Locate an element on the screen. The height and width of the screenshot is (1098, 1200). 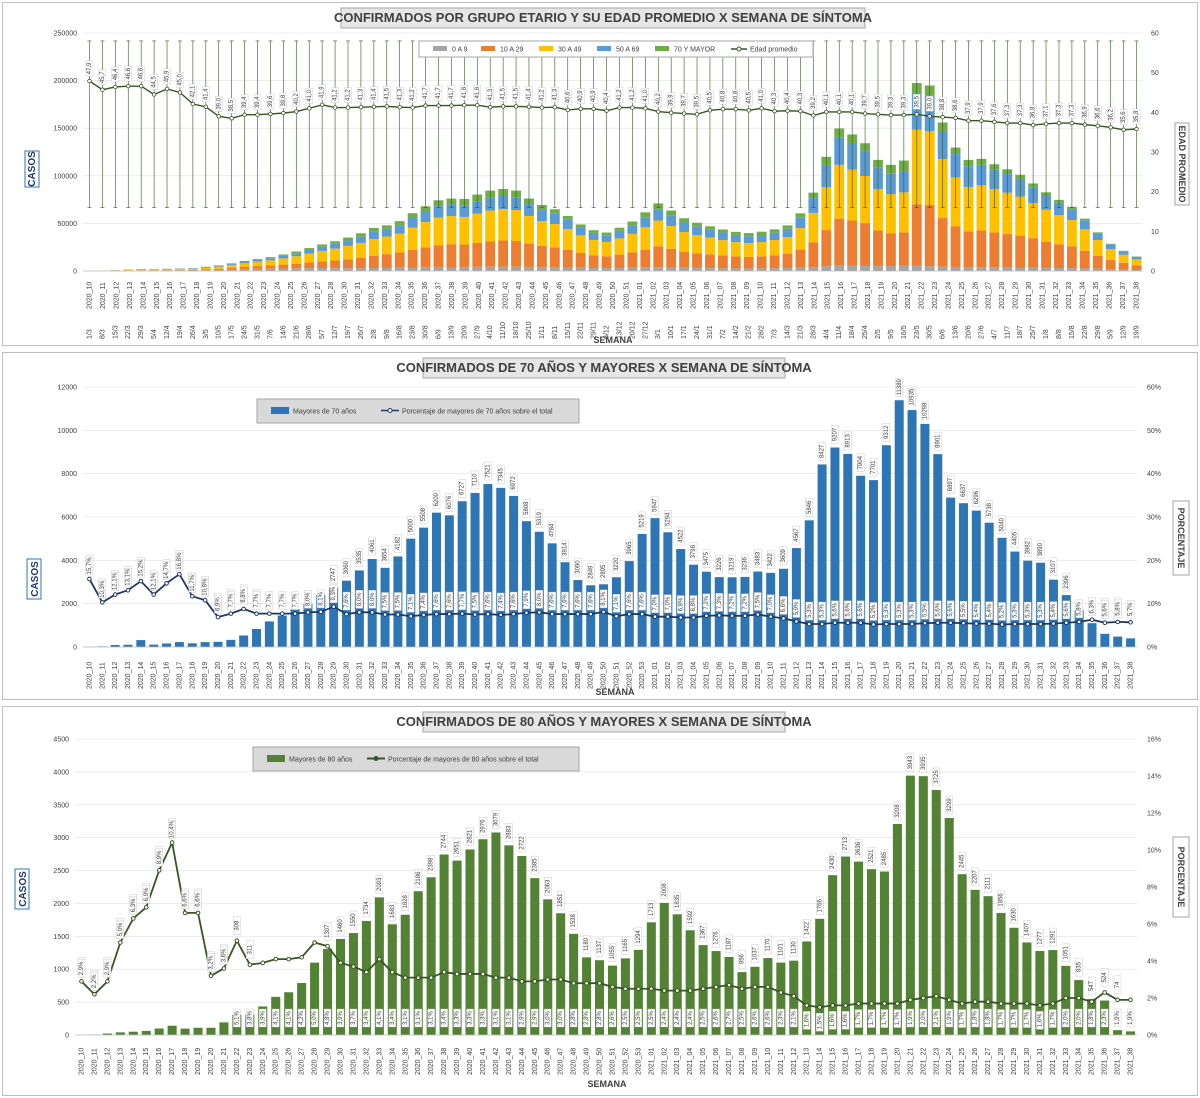
x-tick-label: 2021_24 is located at coordinates (949, 1061).